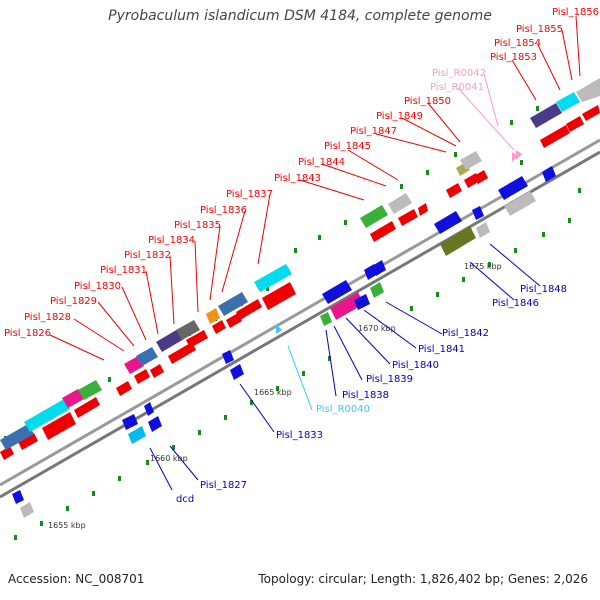 The height and width of the screenshot is (600, 600). Describe the element at coordinates (273, 392) in the screenshot. I see `scale-label: 1665 kbp` at that location.